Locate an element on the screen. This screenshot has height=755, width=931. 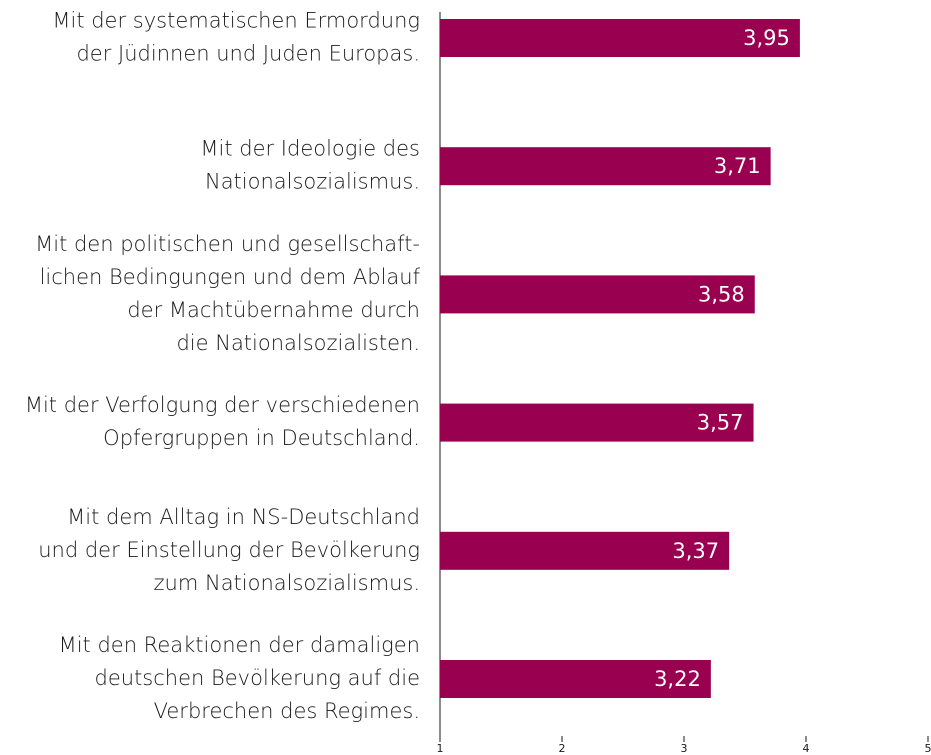
category-label: Verbrechen des Regimes. is located at coordinates (287, 711).